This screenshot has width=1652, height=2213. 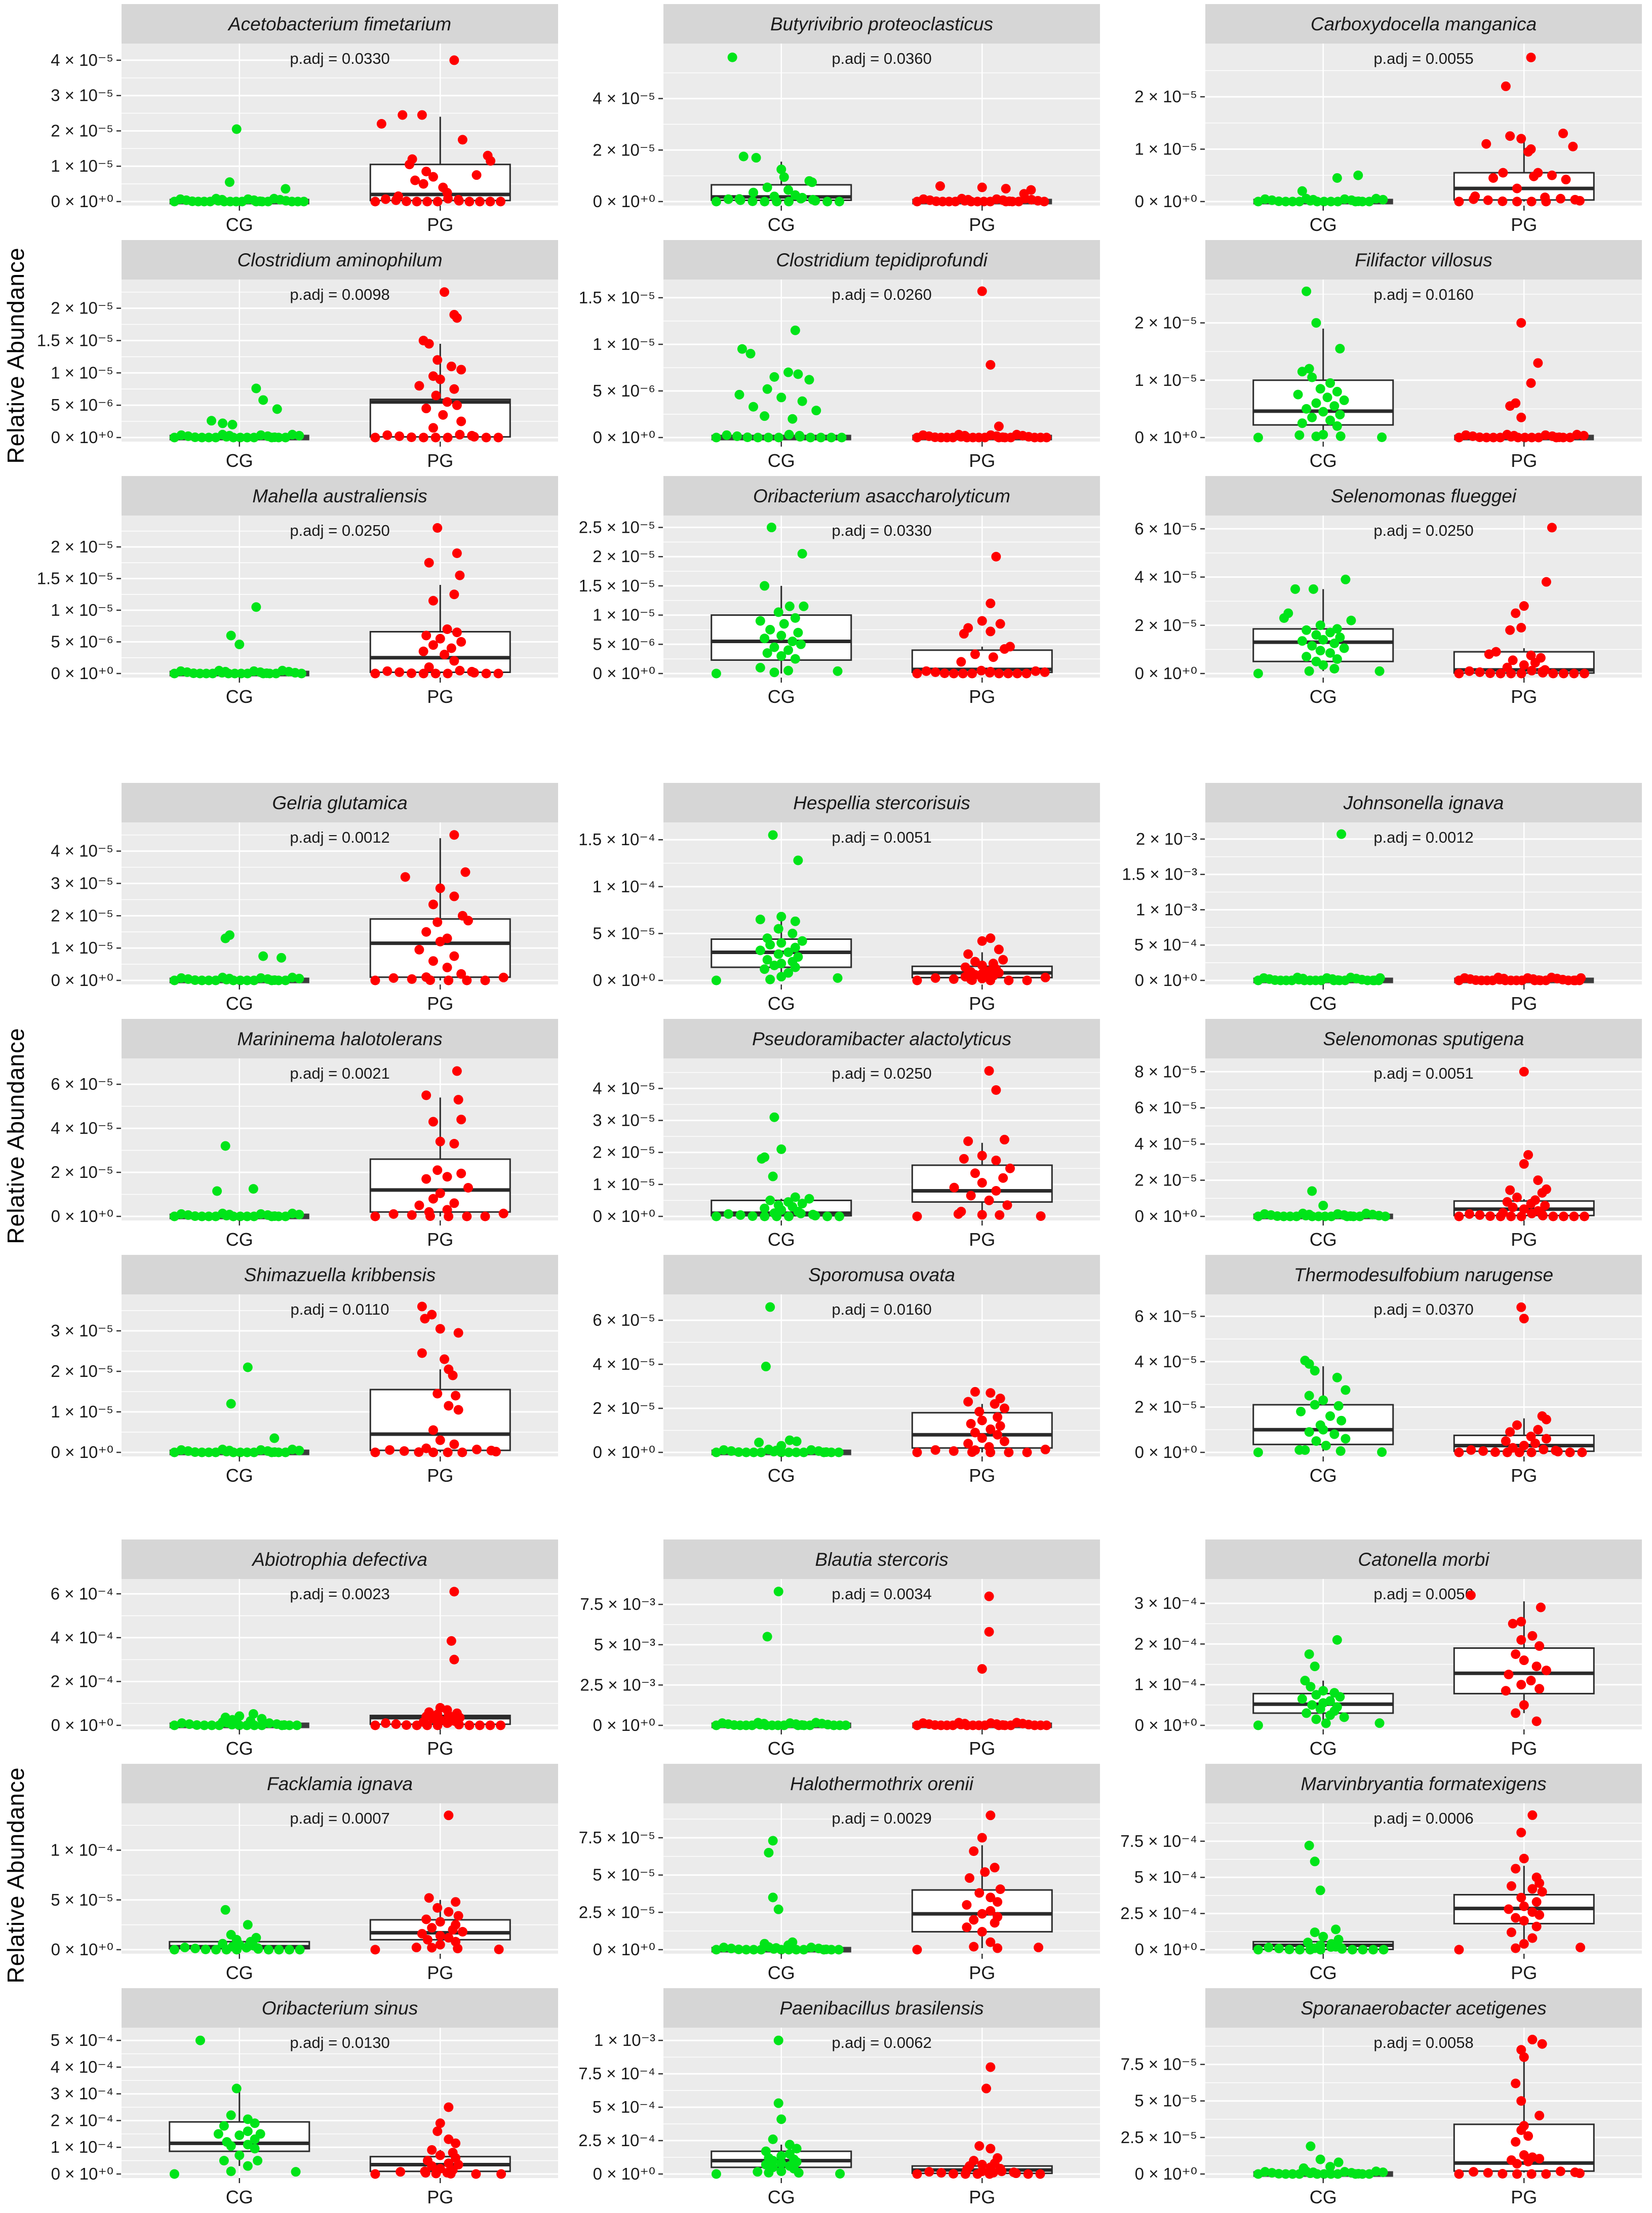 What do you see at coordinates (781, 696) in the screenshot?
I see `x-tick-label: CG` at bounding box center [781, 696].